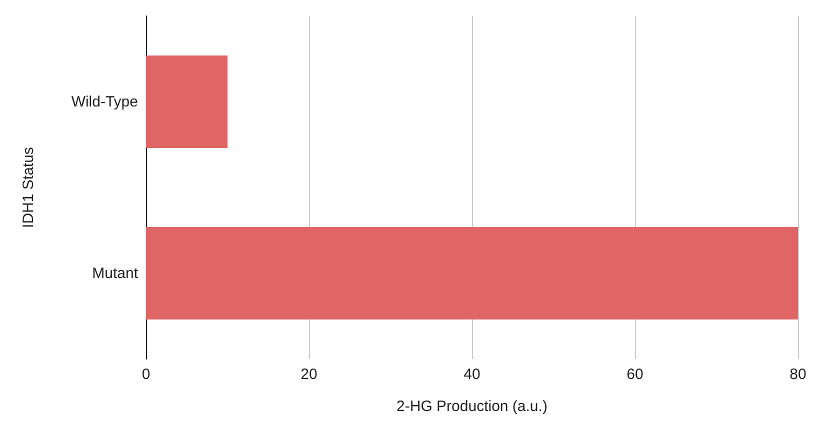 The image size is (820, 437). What do you see at coordinates (472, 406) in the screenshot?
I see `x-axis-title: 2-HG Production (a.u.)` at bounding box center [472, 406].